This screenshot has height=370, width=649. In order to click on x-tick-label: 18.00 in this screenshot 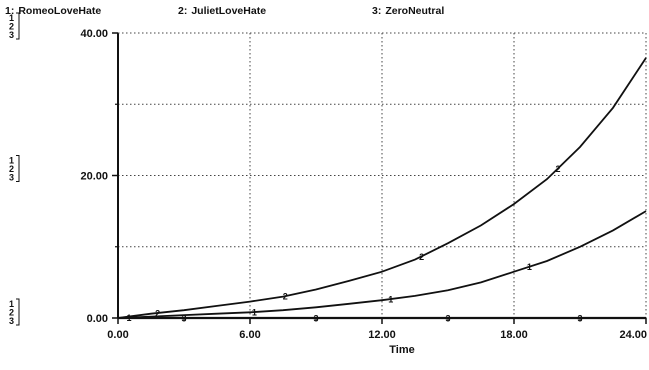, I will do `click(514, 335)`.